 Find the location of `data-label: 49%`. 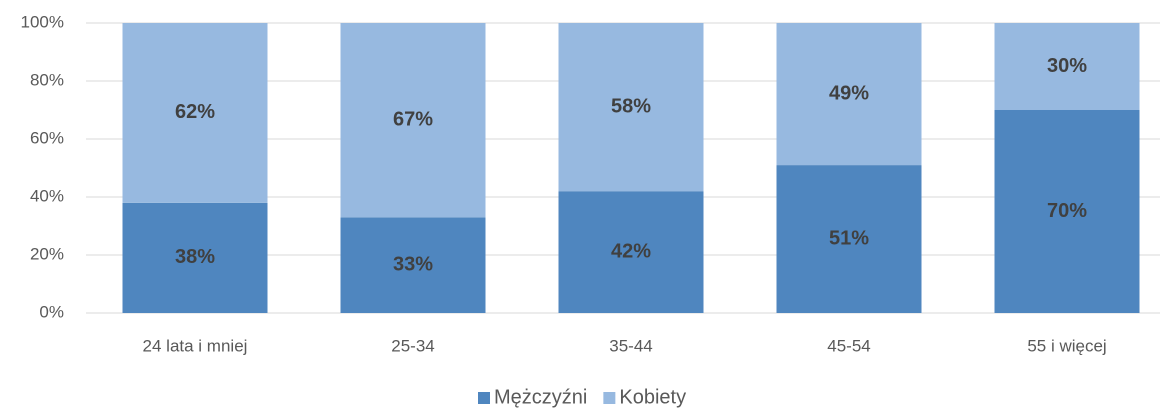

data-label: 49% is located at coordinates (849, 93).